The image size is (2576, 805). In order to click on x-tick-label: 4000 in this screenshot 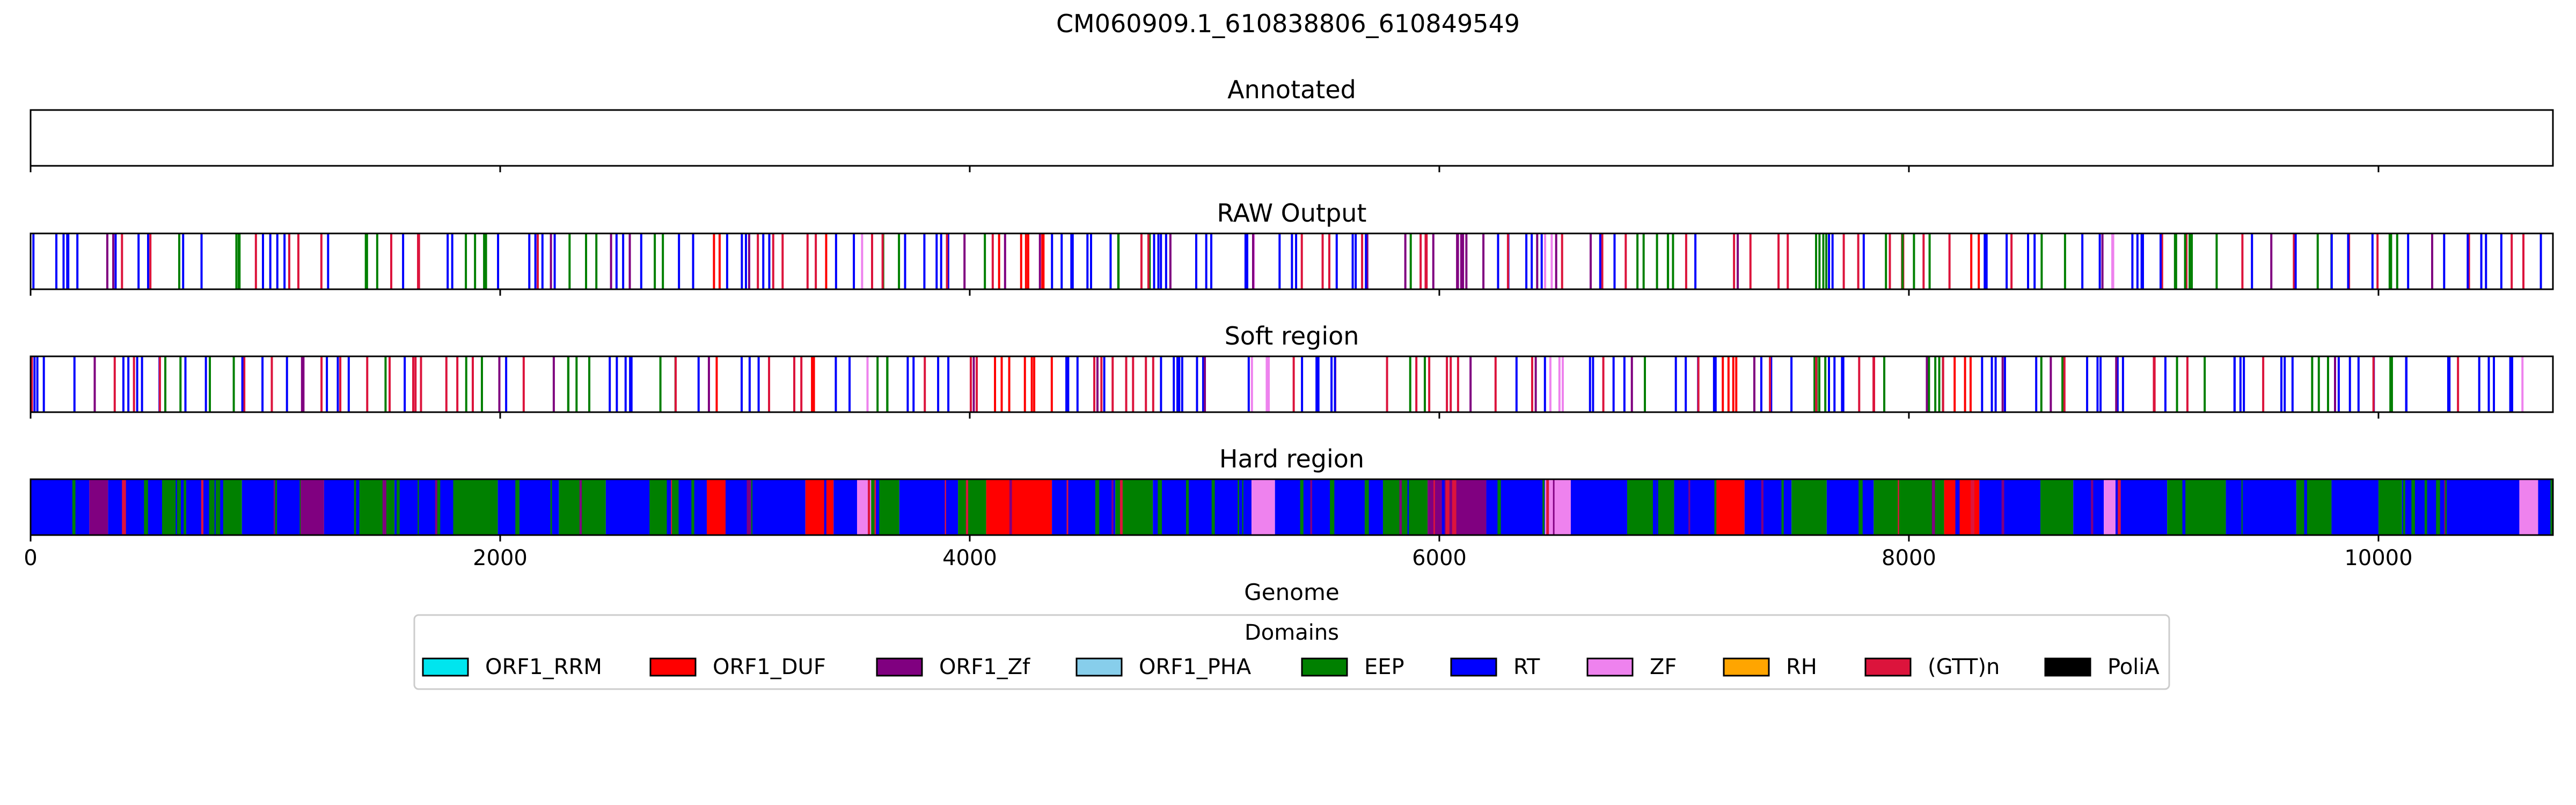, I will do `click(969, 558)`.